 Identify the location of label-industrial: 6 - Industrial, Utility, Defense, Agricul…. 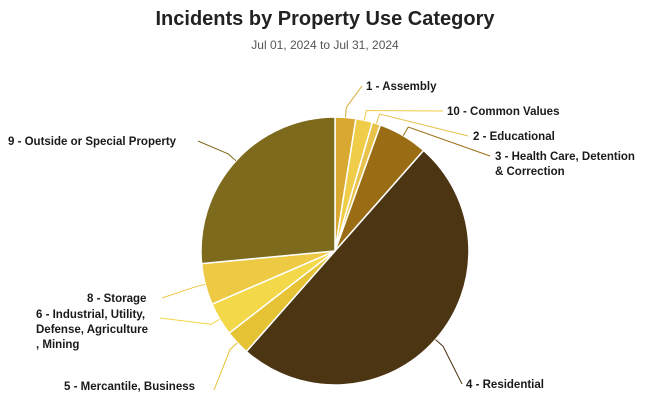
(92, 330).